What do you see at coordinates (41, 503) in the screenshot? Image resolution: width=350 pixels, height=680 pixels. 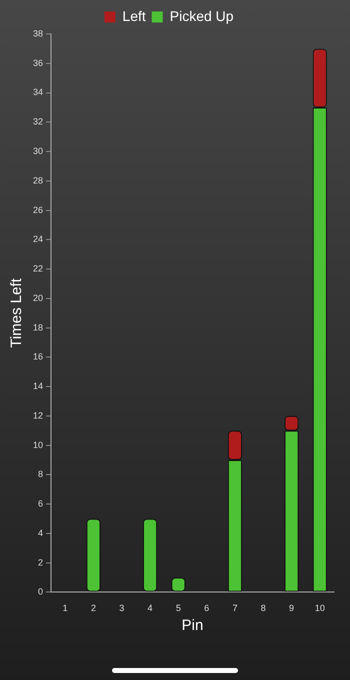 I see `y-tick-label: 6` at bounding box center [41, 503].